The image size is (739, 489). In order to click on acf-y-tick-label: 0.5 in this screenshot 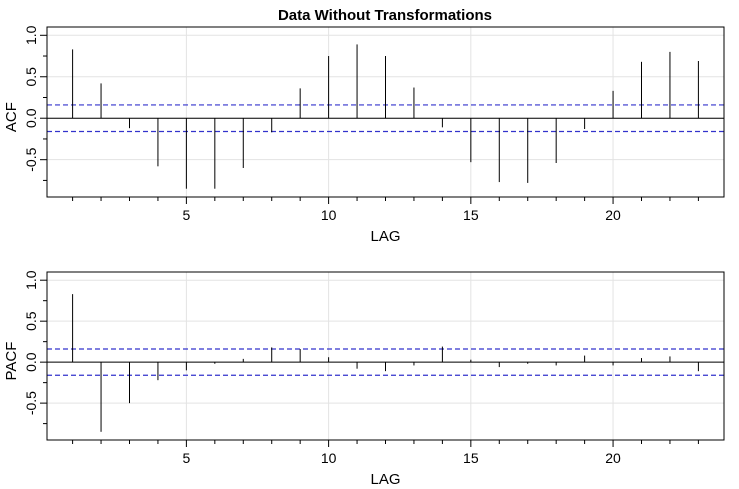, I will do `click(31, 77)`.